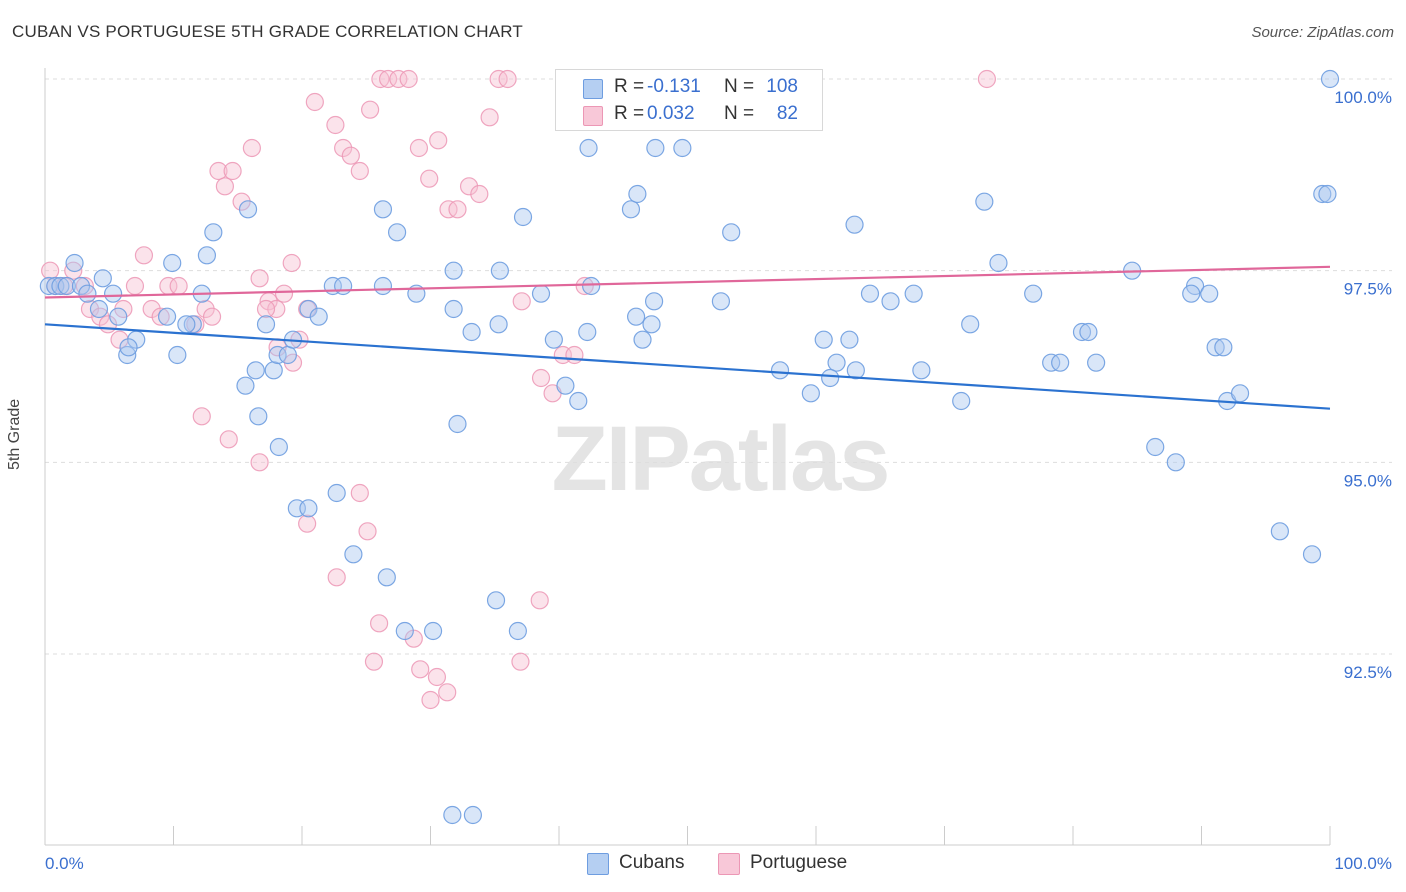 The width and height of the screenshot is (1406, 892). Describe the element at coordinates (671, 113) in the screenshot. I see `r-value: 0.032` at that location.